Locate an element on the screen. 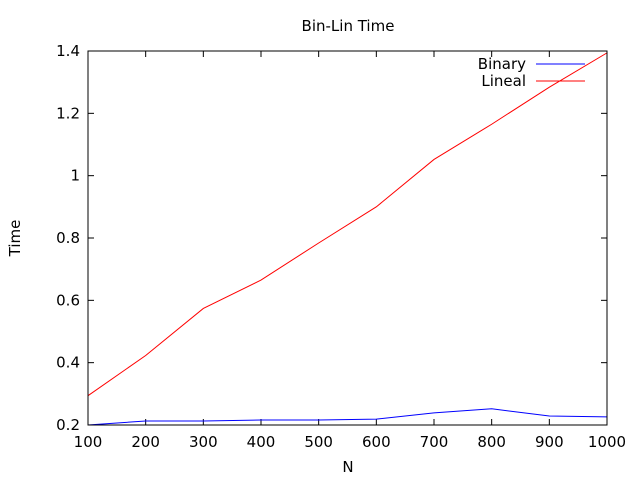 This screenshot has width=640, height=484. y-tick-label: 0.6 is located at coordinates (68, 300).